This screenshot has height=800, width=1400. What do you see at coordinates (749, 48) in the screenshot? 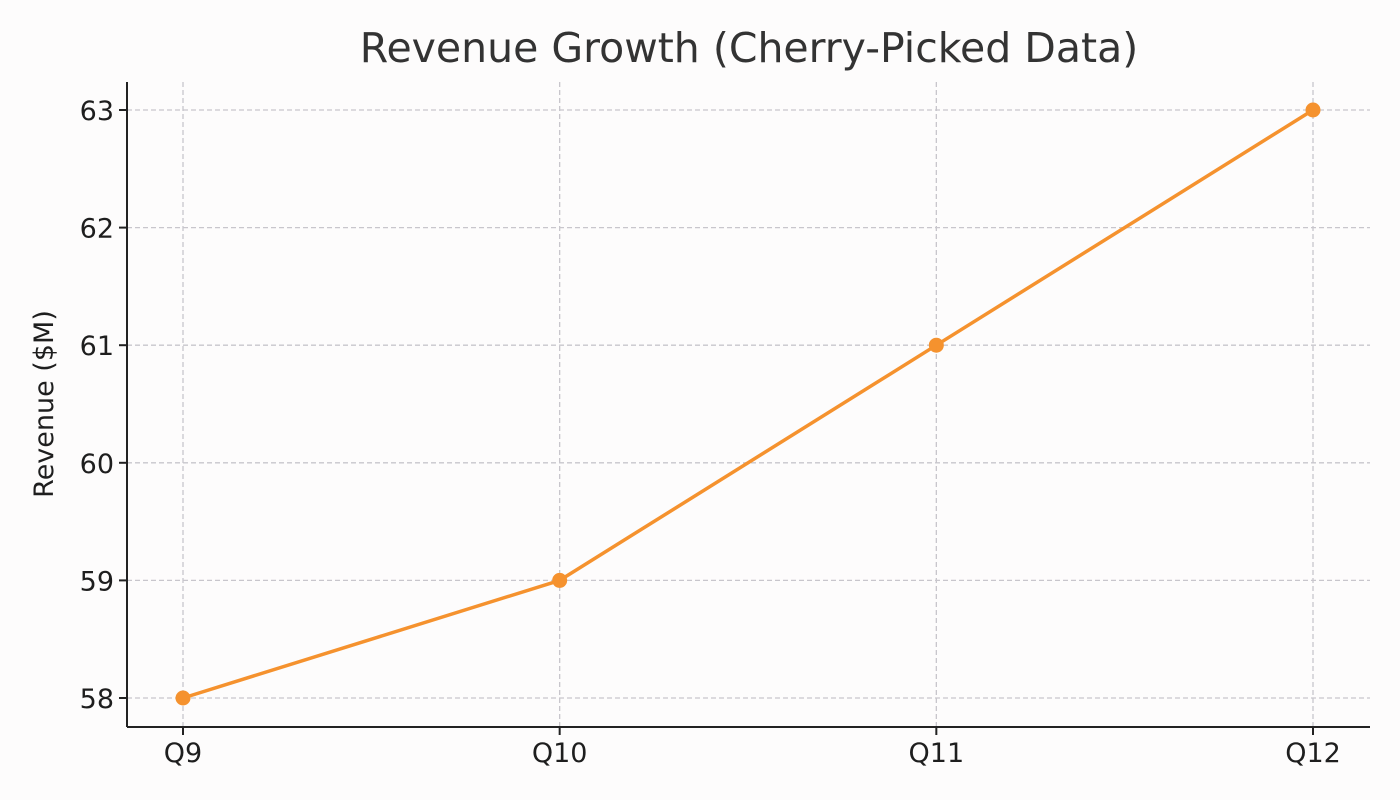
I see `chart-title: Revenue Growth (Cherry-Picked Data)` at bounding box center [749, 48].